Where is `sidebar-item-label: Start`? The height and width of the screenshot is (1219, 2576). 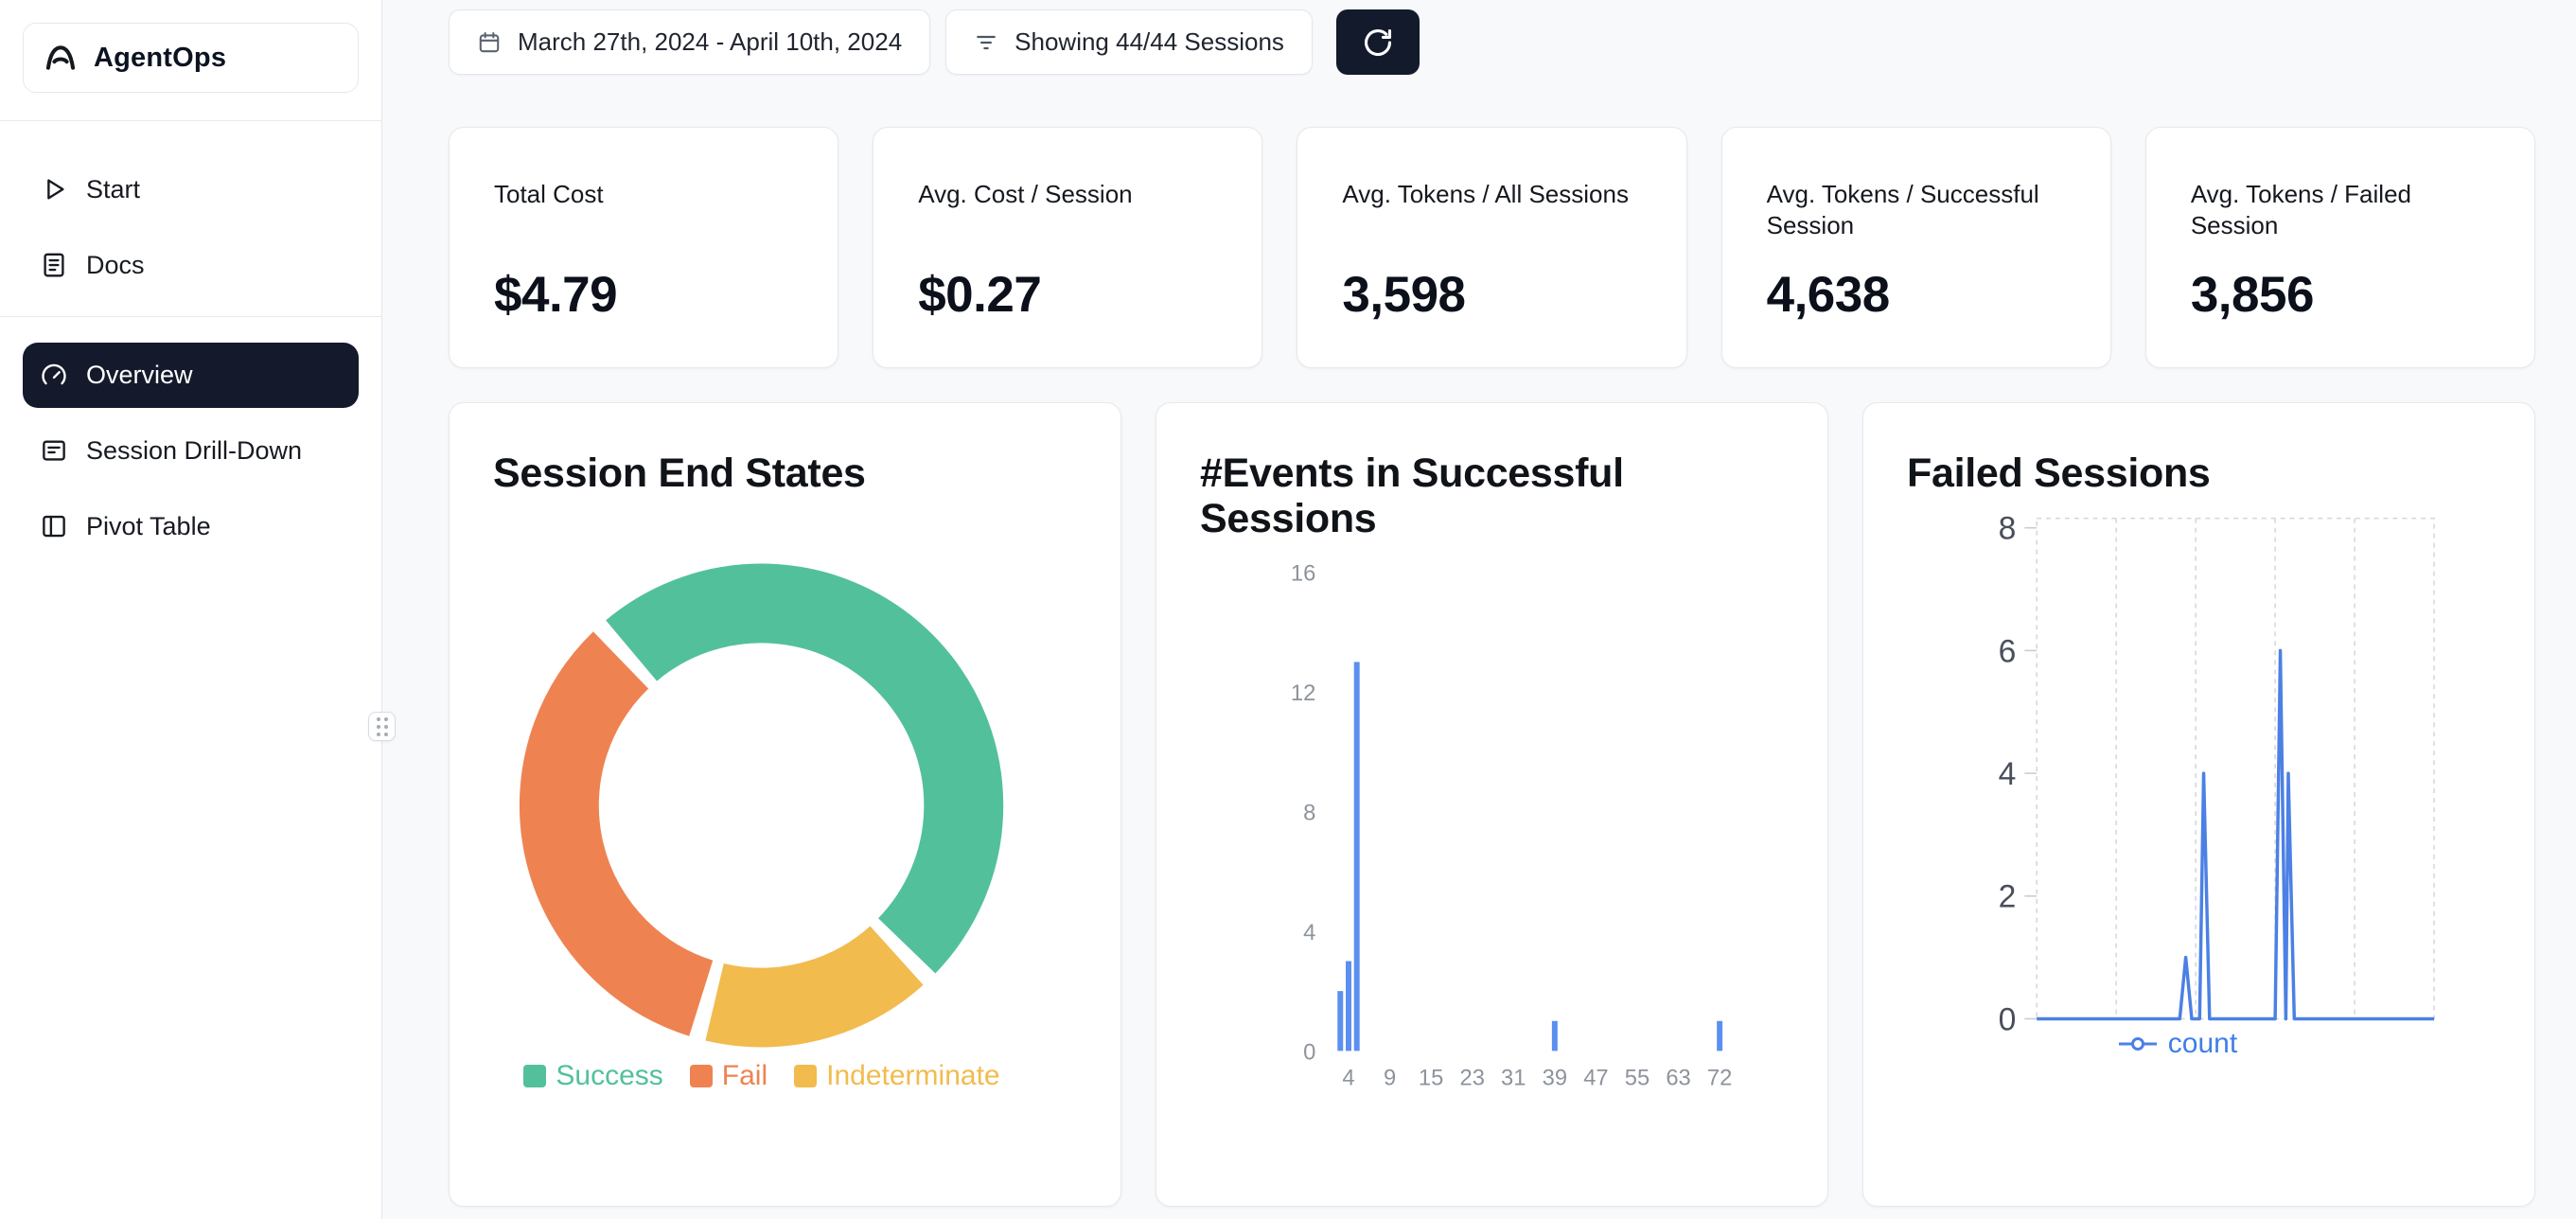 sidebar-item-label: Start is located at coordinates (113, 188).